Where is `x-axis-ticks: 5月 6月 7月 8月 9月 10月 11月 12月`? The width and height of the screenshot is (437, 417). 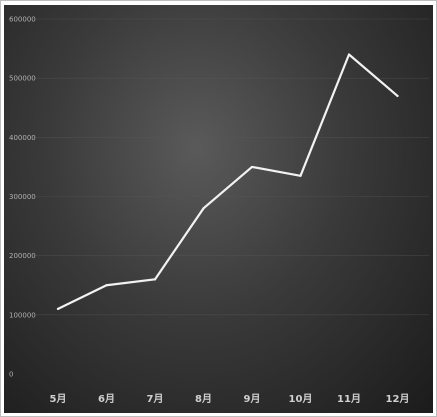
x-axis-ticks: 5月 6月 7月 8月 9月 10月 11月 12月 is located at coordinates (230, 399).